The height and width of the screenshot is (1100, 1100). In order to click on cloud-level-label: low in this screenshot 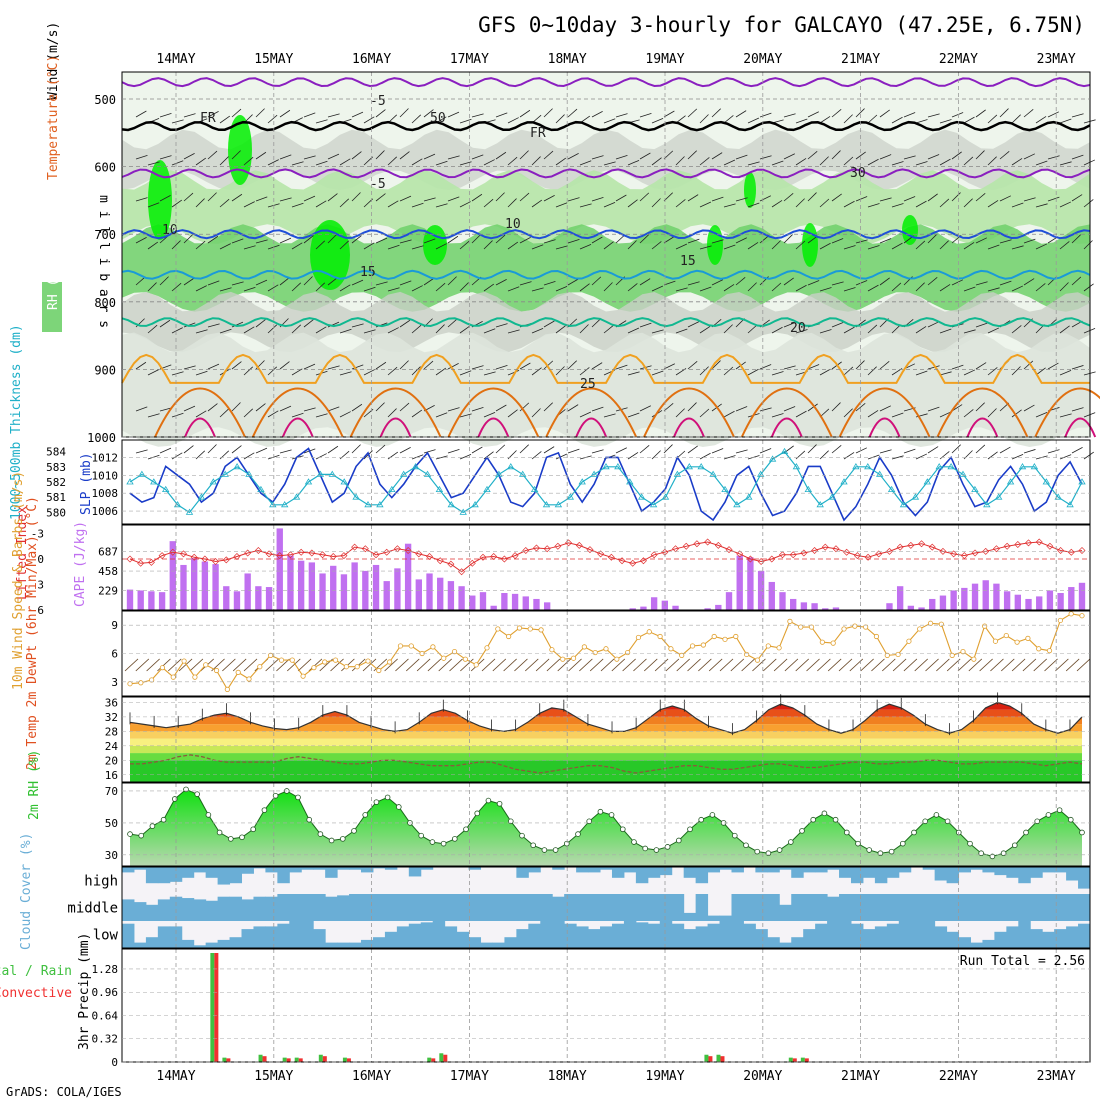, I will do `click(106, 936)`.